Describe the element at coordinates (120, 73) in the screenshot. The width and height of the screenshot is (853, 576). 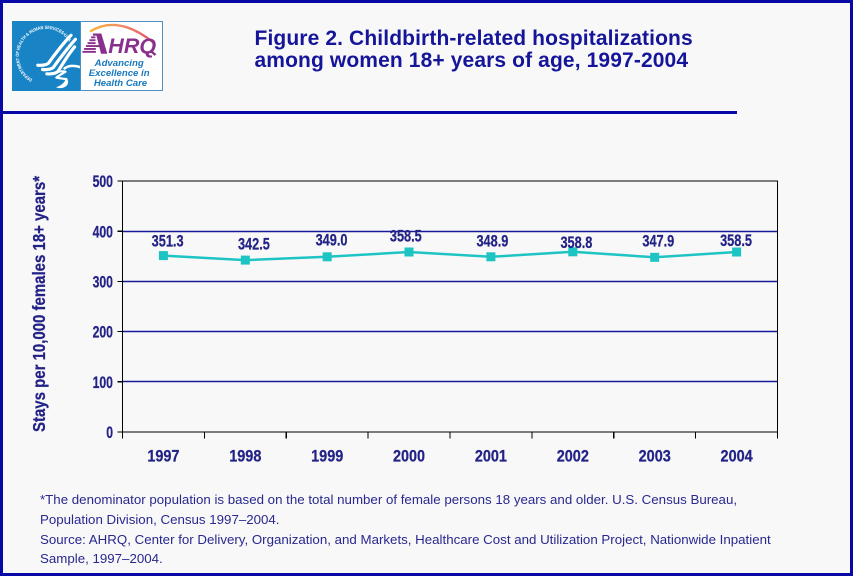
I see `svg-text:Advancing Excellence in: Advancing Excellence in Health Care` at that location.